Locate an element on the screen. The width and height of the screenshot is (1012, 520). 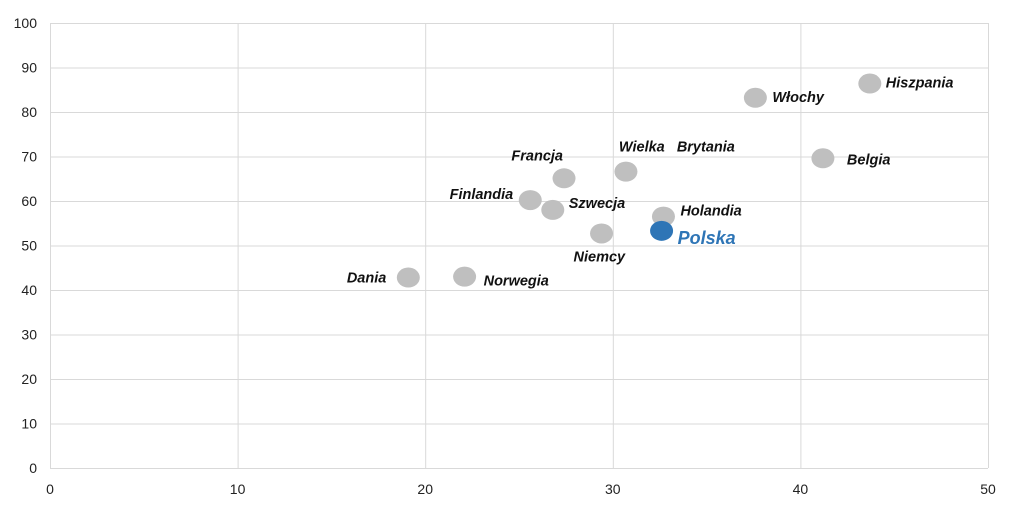
y-tick-label: 70 is located at coordinates (29, 157).